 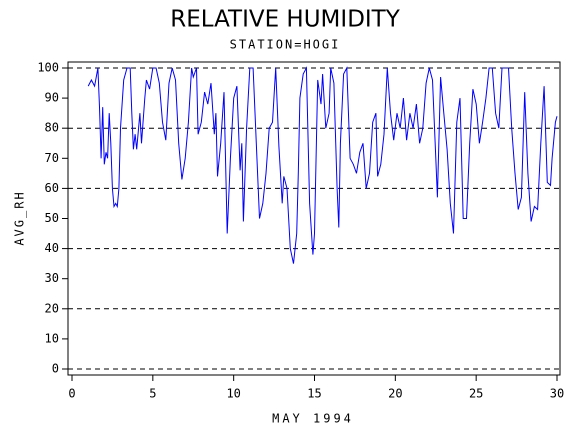 What do you see at coordinates (20, 217) in the screenshot?
I see `y-axis-label: AVG_RH` at bounding box center [20, 217].